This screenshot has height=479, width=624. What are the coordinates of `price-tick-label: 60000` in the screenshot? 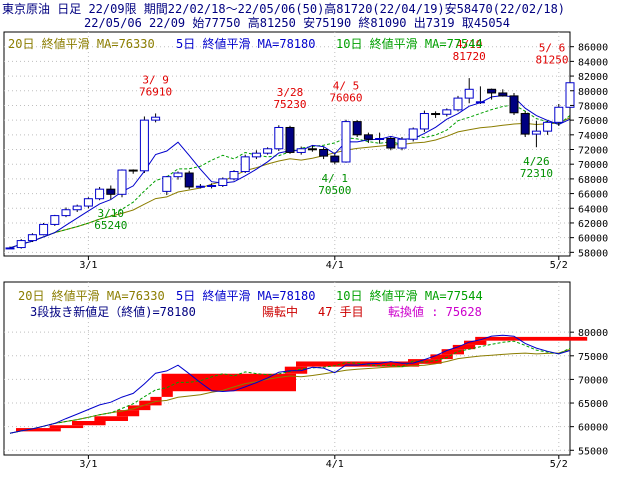 It's located at (593, 239).